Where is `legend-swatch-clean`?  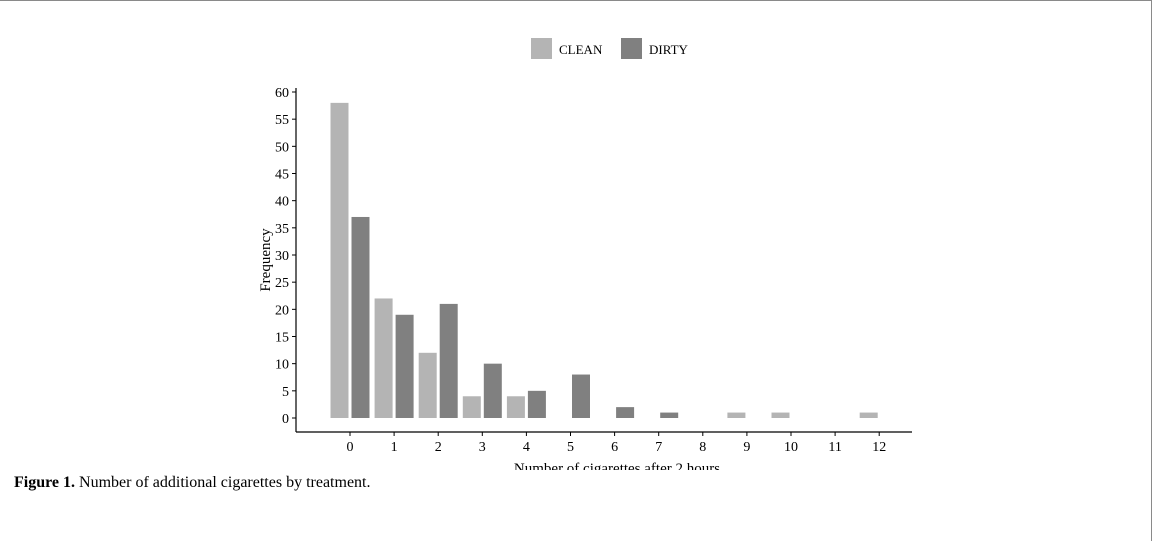
legend-swatch-clean is located at coordinates (541, 48).